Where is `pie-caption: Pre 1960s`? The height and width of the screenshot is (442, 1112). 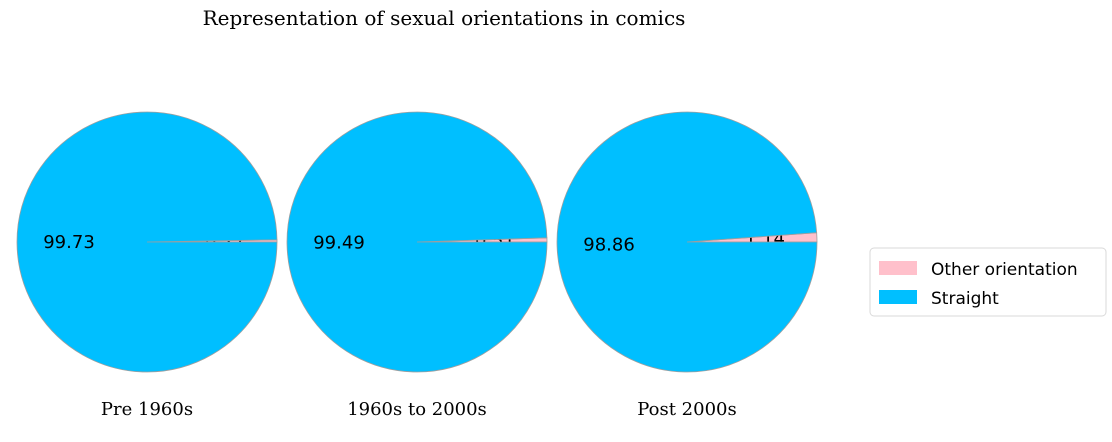
pie-caption: Pre 1960s is located at coordinates (147, 409).